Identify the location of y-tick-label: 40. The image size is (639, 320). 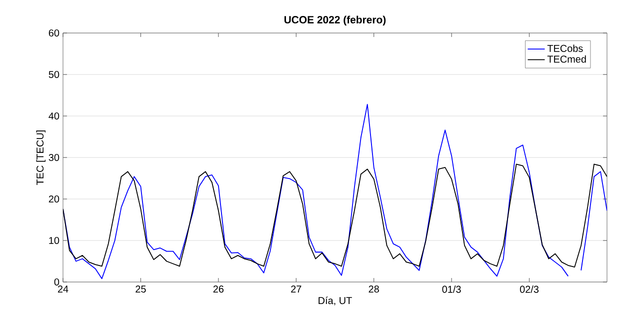
(54, 116).